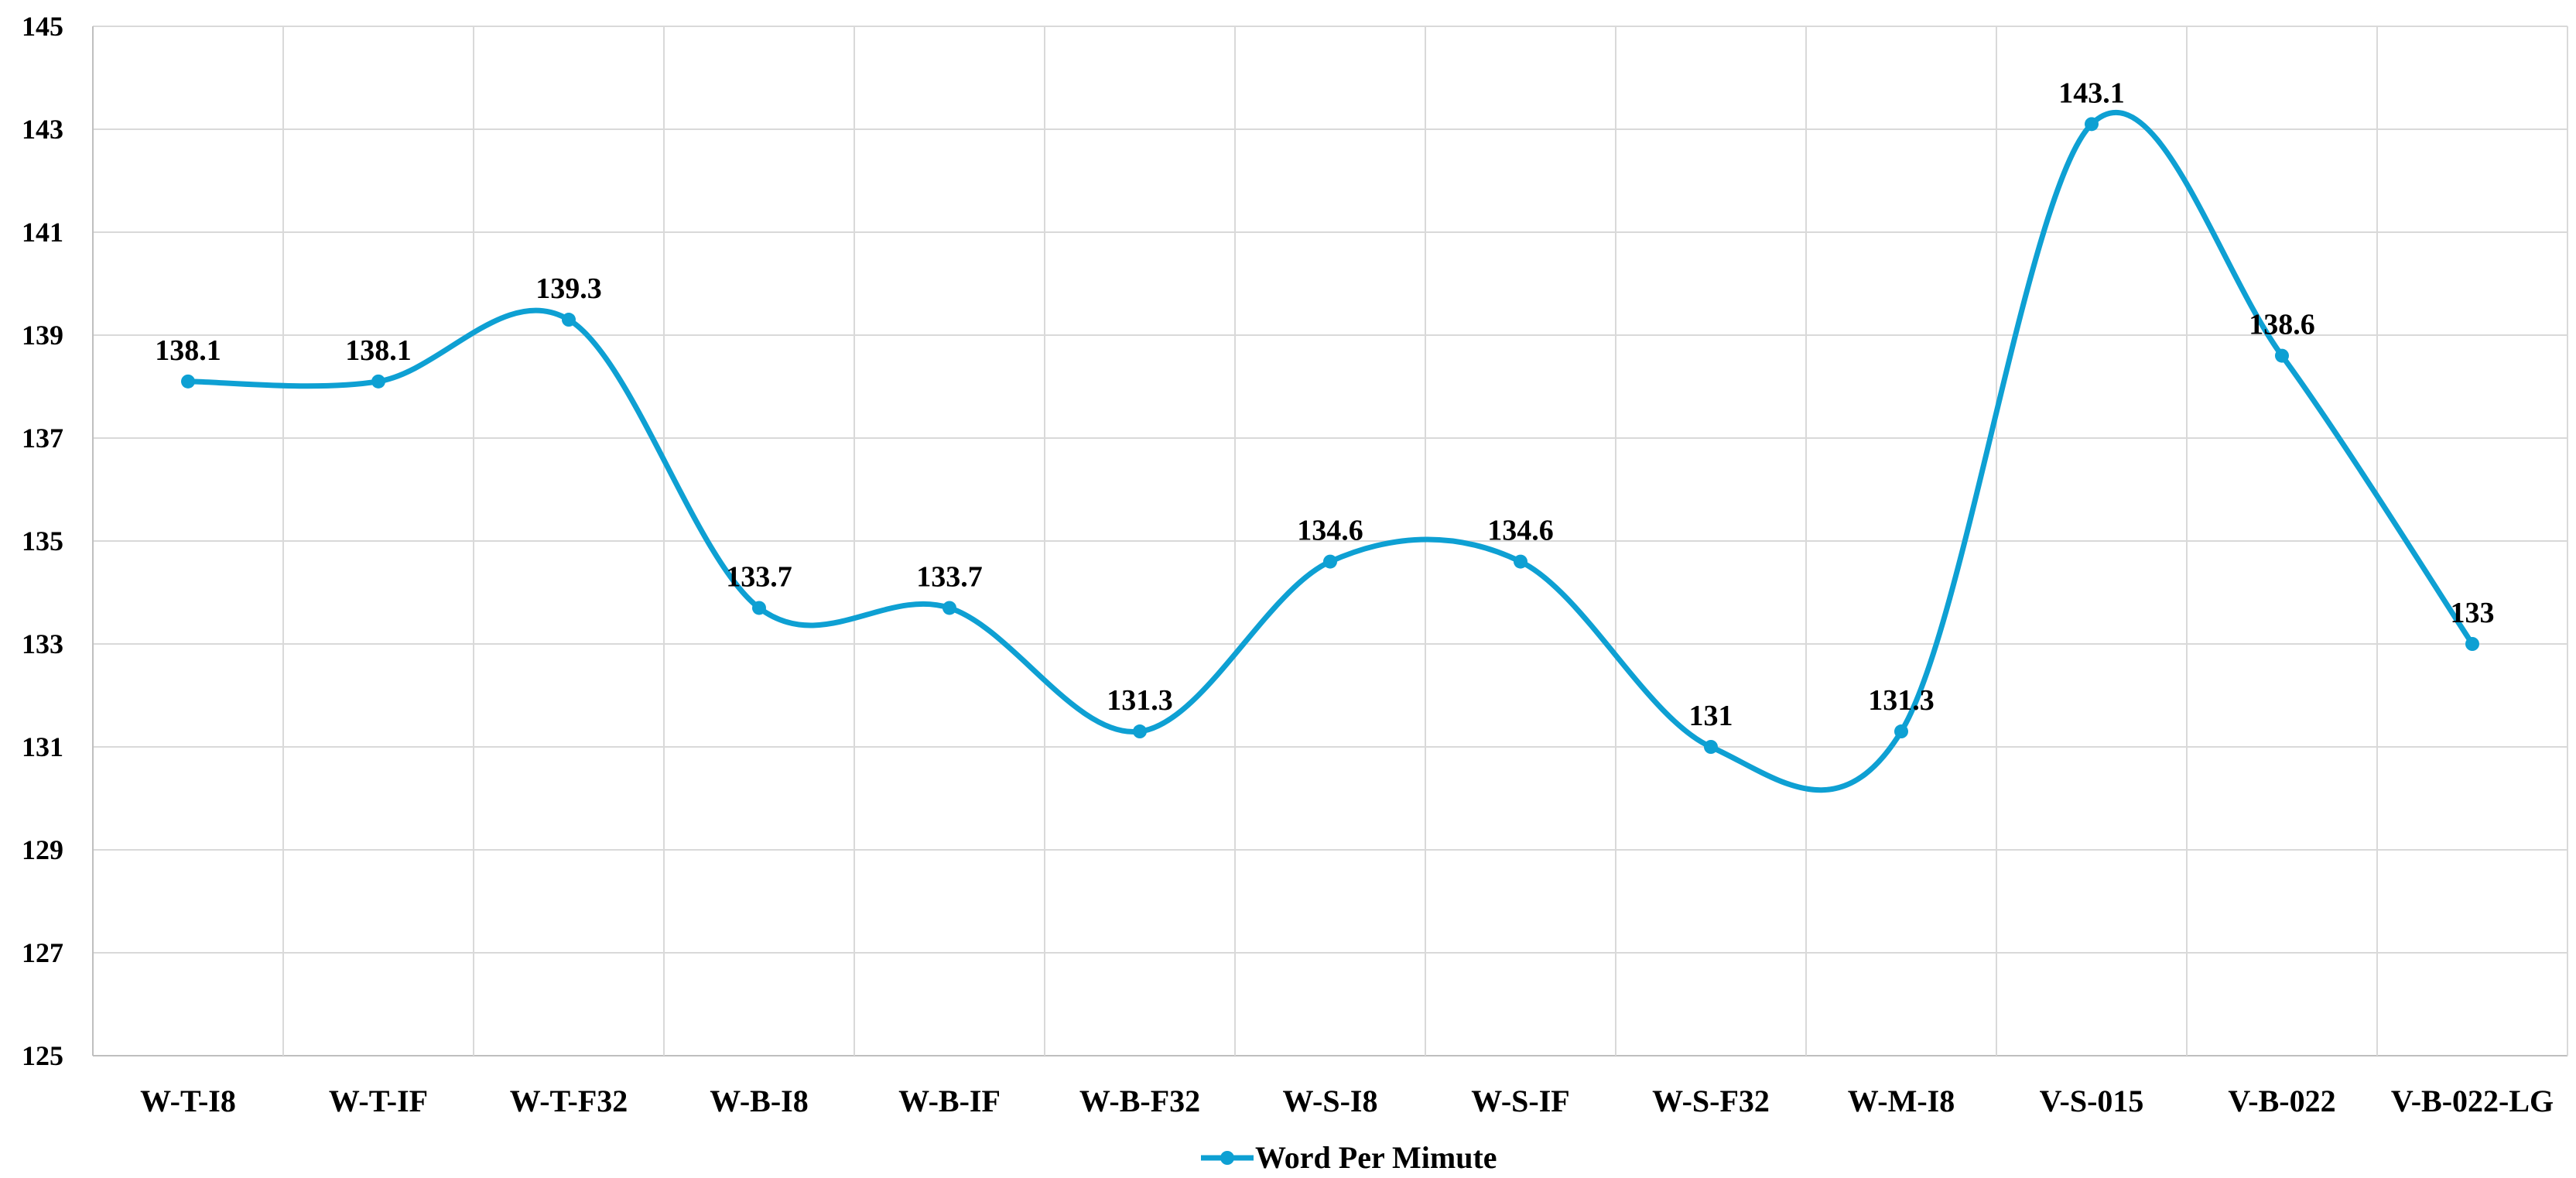  I want to click on data-label: 131, so click(1711, 716).